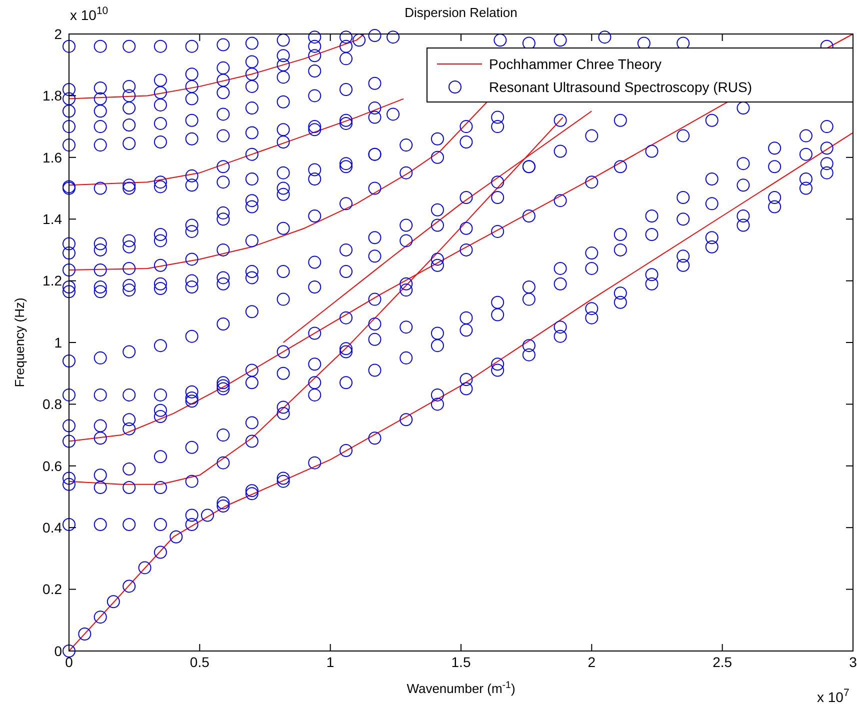  What do you see at coordinates (592, 662) in the screenshot?
I see `x-tick-label: 2` at bounding box center [592, 662].